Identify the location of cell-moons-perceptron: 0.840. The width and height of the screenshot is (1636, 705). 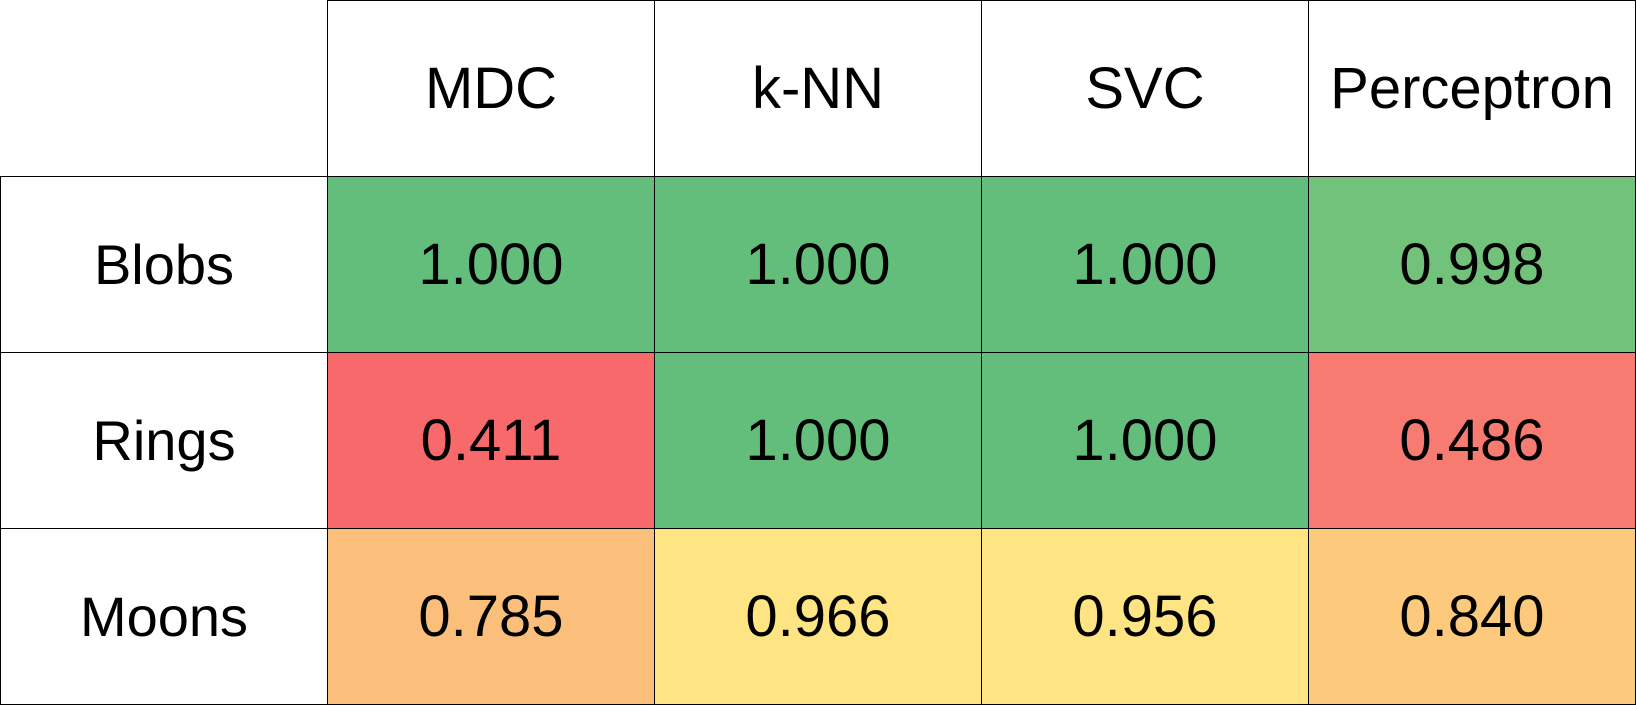
(1472, 616).